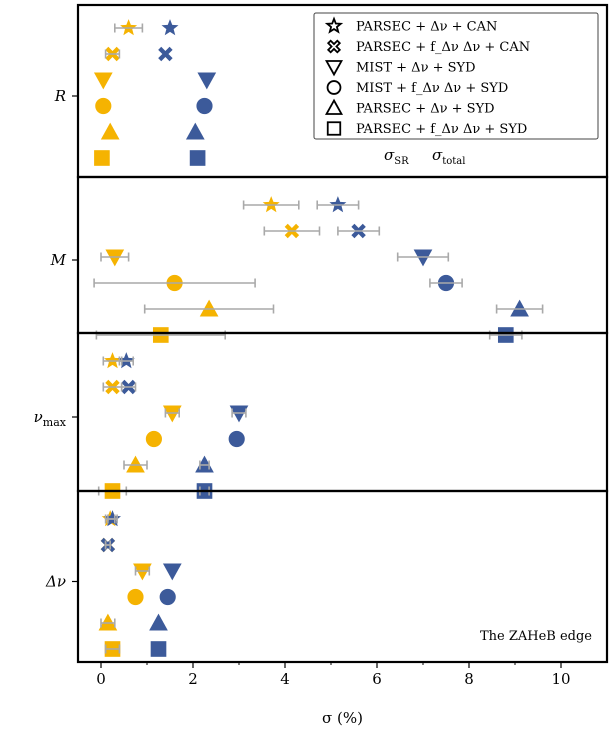 Image resolution: width=612 pixels, height=732 pixels. What do you see at coordinates (55, 582) in the screenshot?
I see `y-tick-label: Δν` at bounding box center [55, 582].